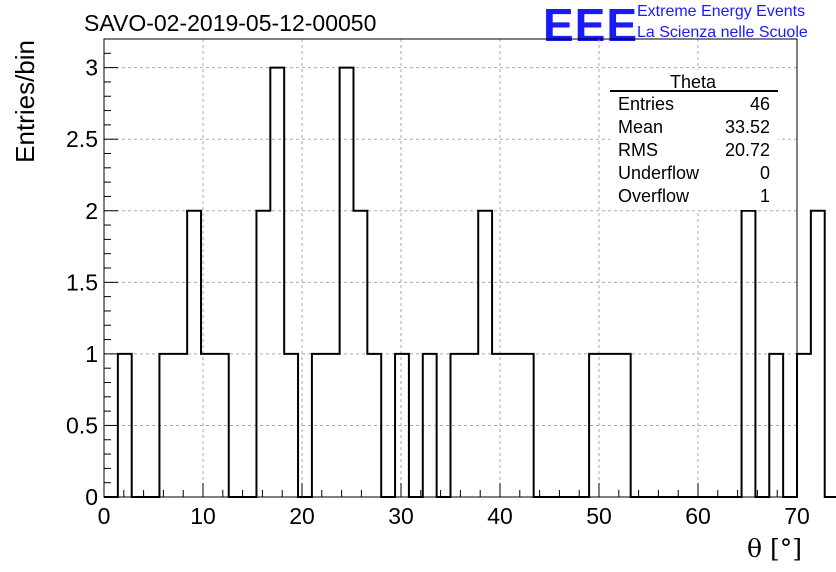 This screenshot has height=572, width=836. Describe the element at coordinates (797, 516) in the screenshot. I see `x-tick-label: 70` at that location.